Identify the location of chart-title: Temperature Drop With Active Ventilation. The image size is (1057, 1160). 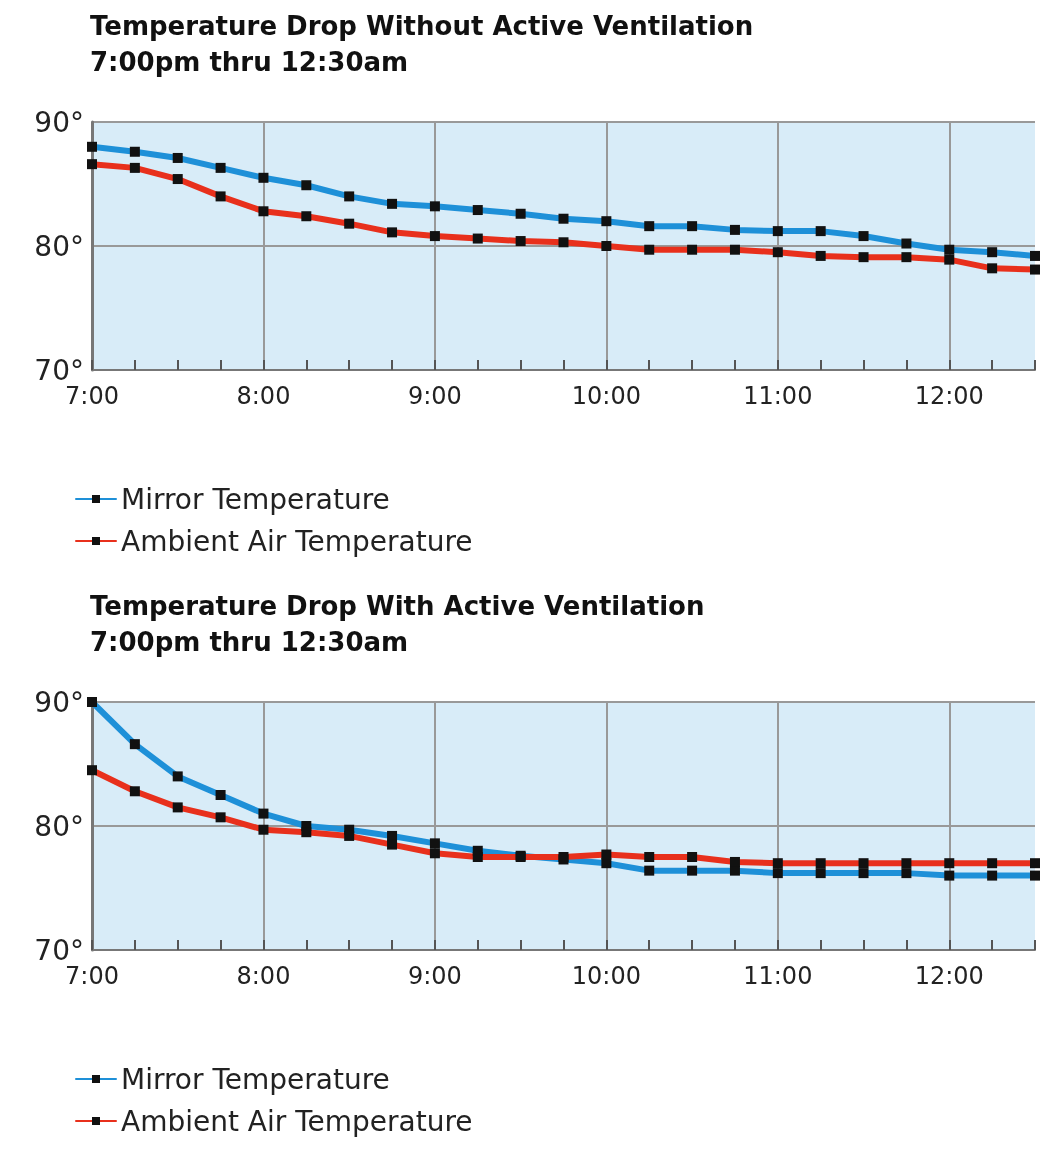
(397, 606).